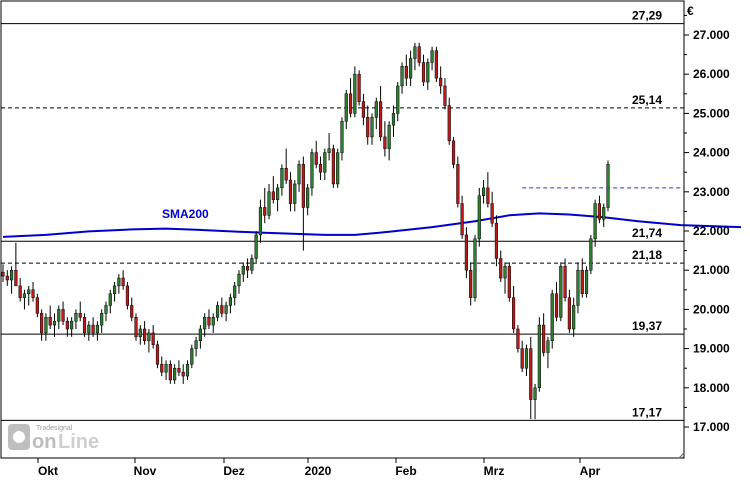 This screenshot has height=485, width=750. I want to click on level-label: 21,18, so click(647, 255).